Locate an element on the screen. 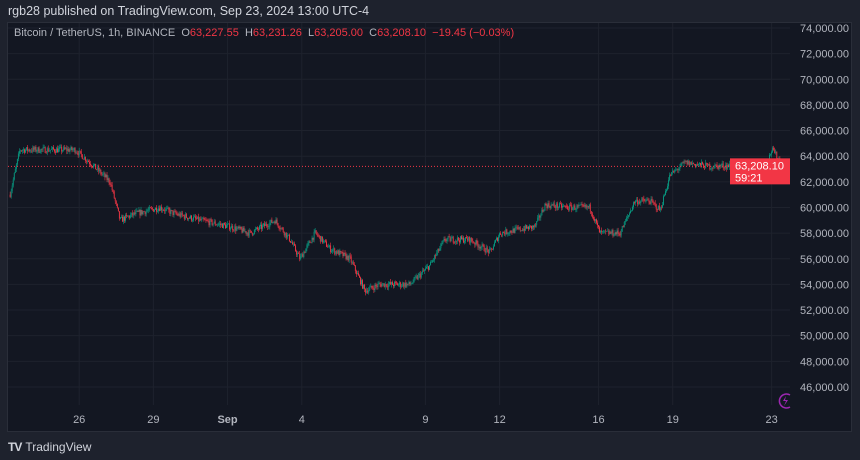  y-tick-label: 60,000.00 is located at coordinates (824, 208).